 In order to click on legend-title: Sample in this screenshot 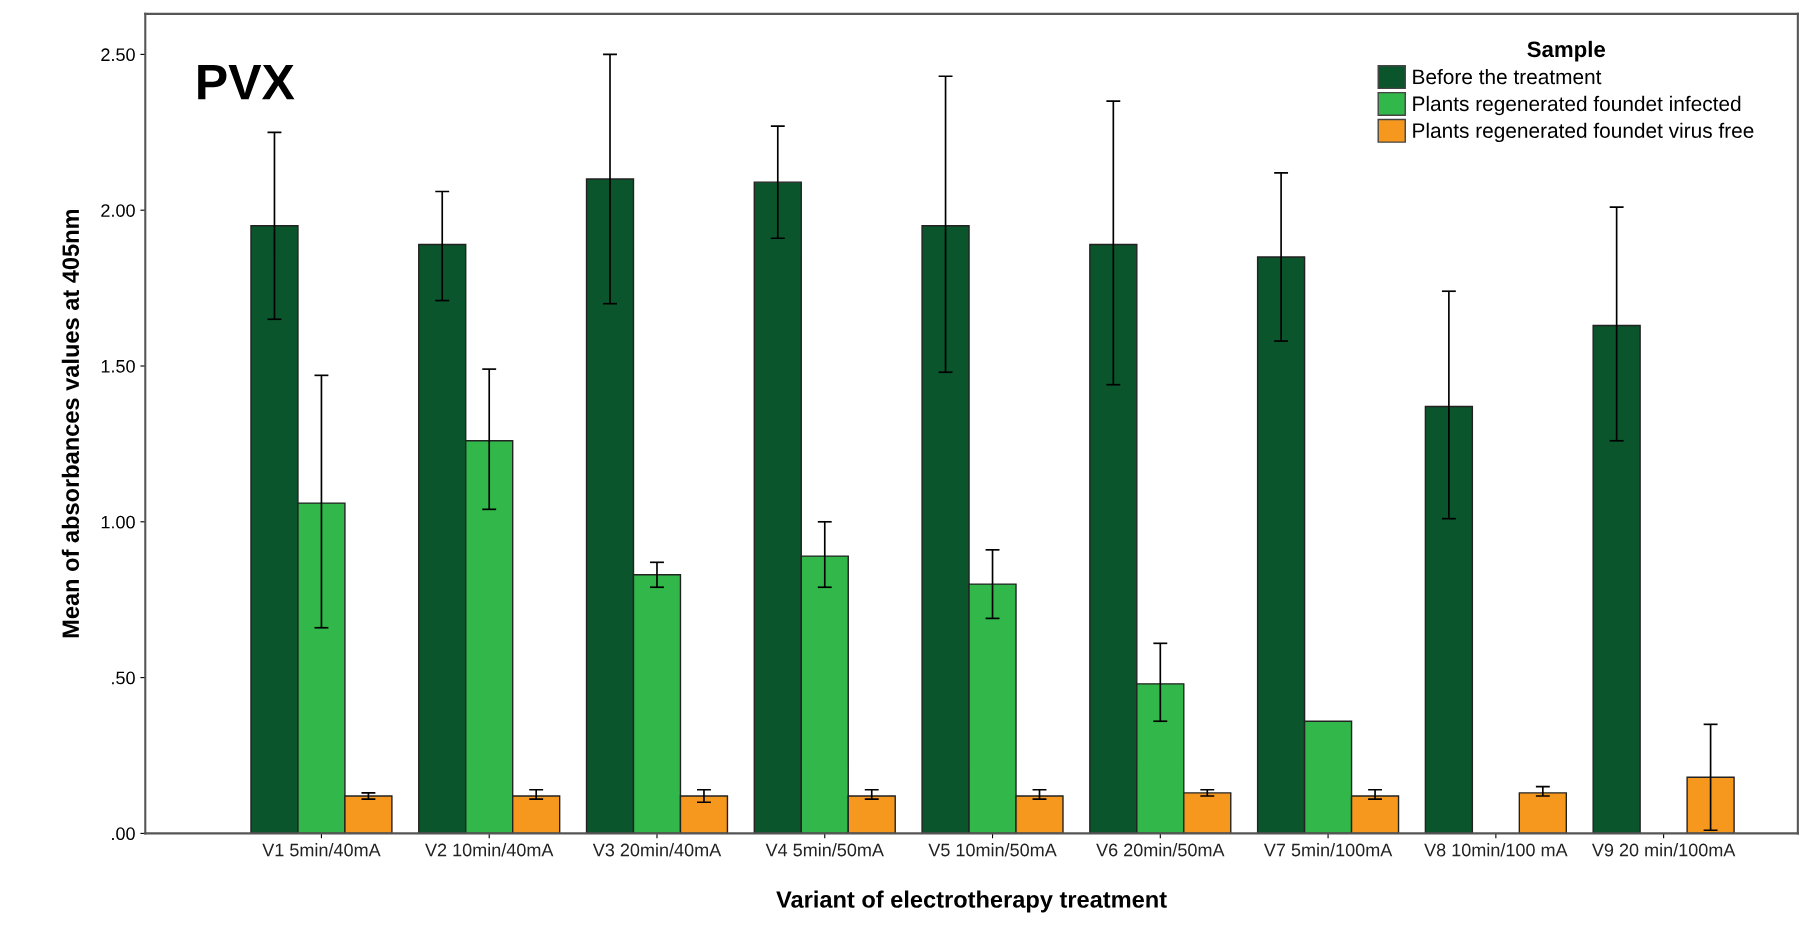, I will do `click(1566, 51)`.